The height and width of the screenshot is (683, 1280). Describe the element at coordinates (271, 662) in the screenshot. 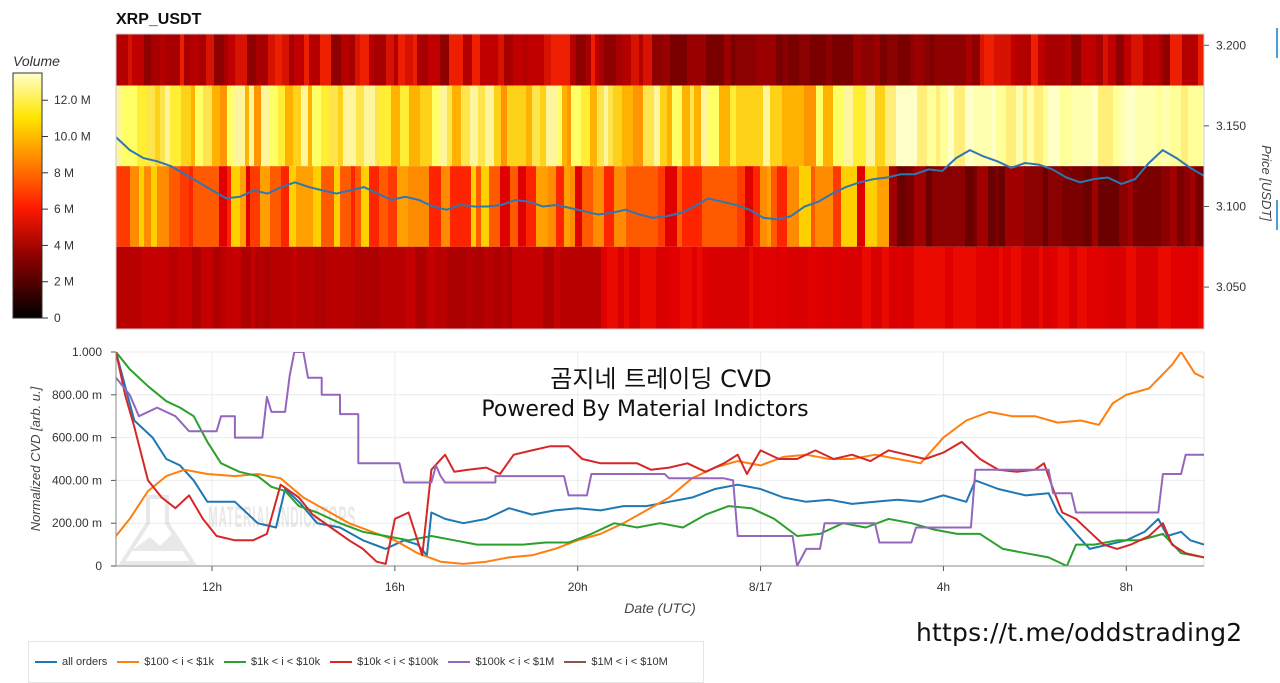

I see `legend-item-2: $1k < i < $10k` at that location.